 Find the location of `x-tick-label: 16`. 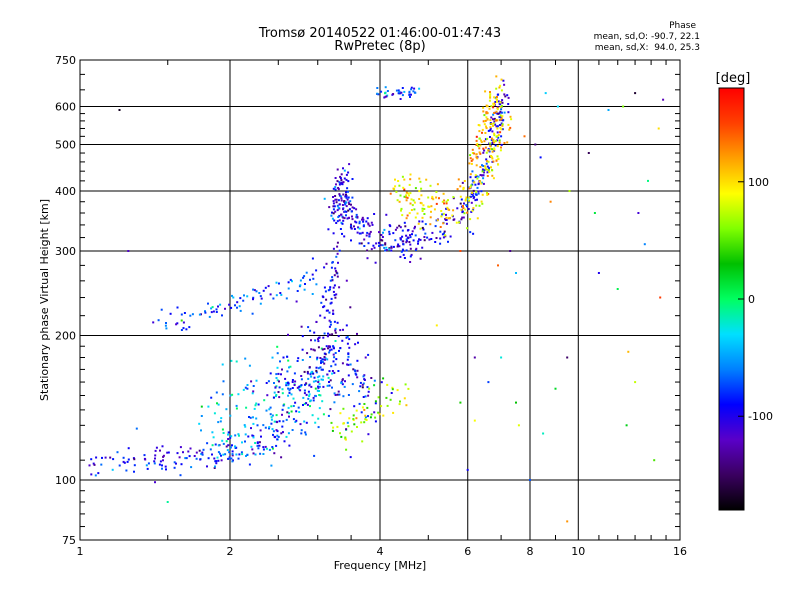

x-tick-label: 16 is located at coordinates (680, 551).